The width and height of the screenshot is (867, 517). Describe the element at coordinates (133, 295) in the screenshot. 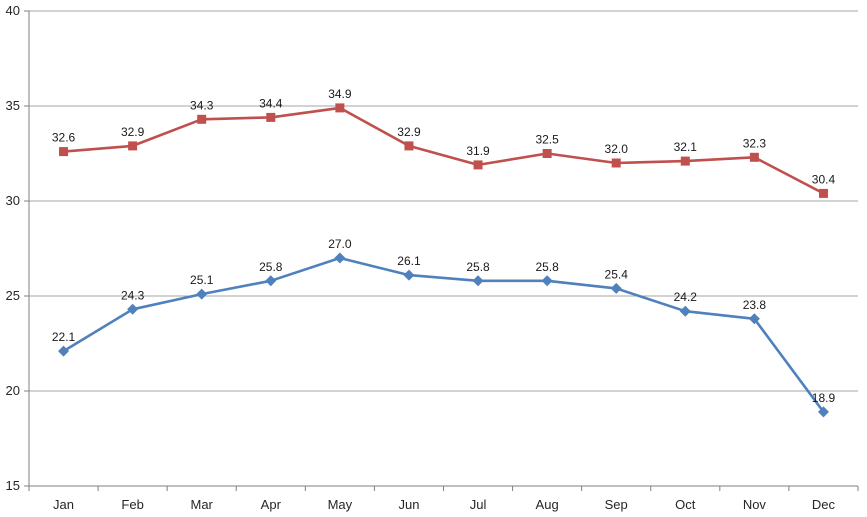

I see `lower-series-data-label: 24.3` at that location.